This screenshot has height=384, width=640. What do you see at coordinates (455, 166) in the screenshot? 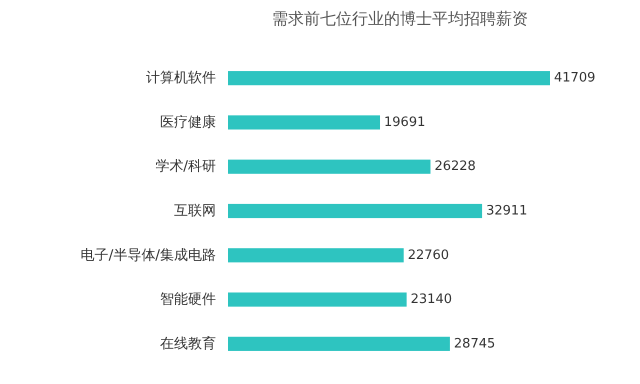
I see `data-label: 26228` at bounding box center [455, 166].